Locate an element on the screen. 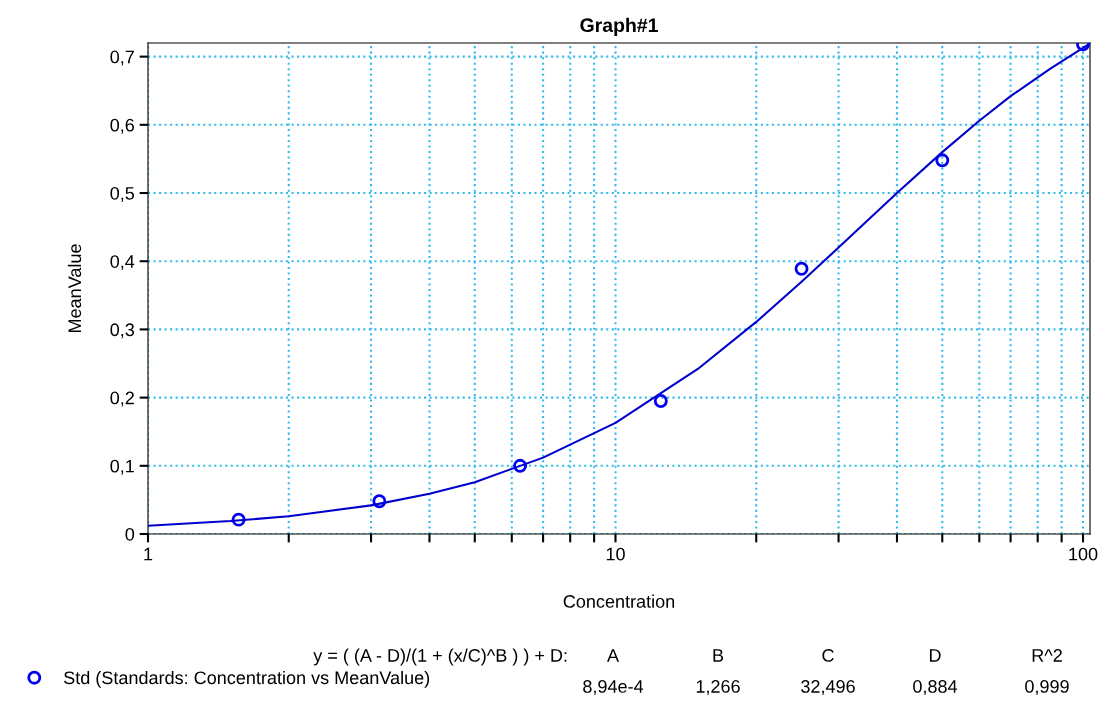  text: y = ( (A - D)/(1 + (x/C)^B ) ) + D: is located at coordinates (440, 657).